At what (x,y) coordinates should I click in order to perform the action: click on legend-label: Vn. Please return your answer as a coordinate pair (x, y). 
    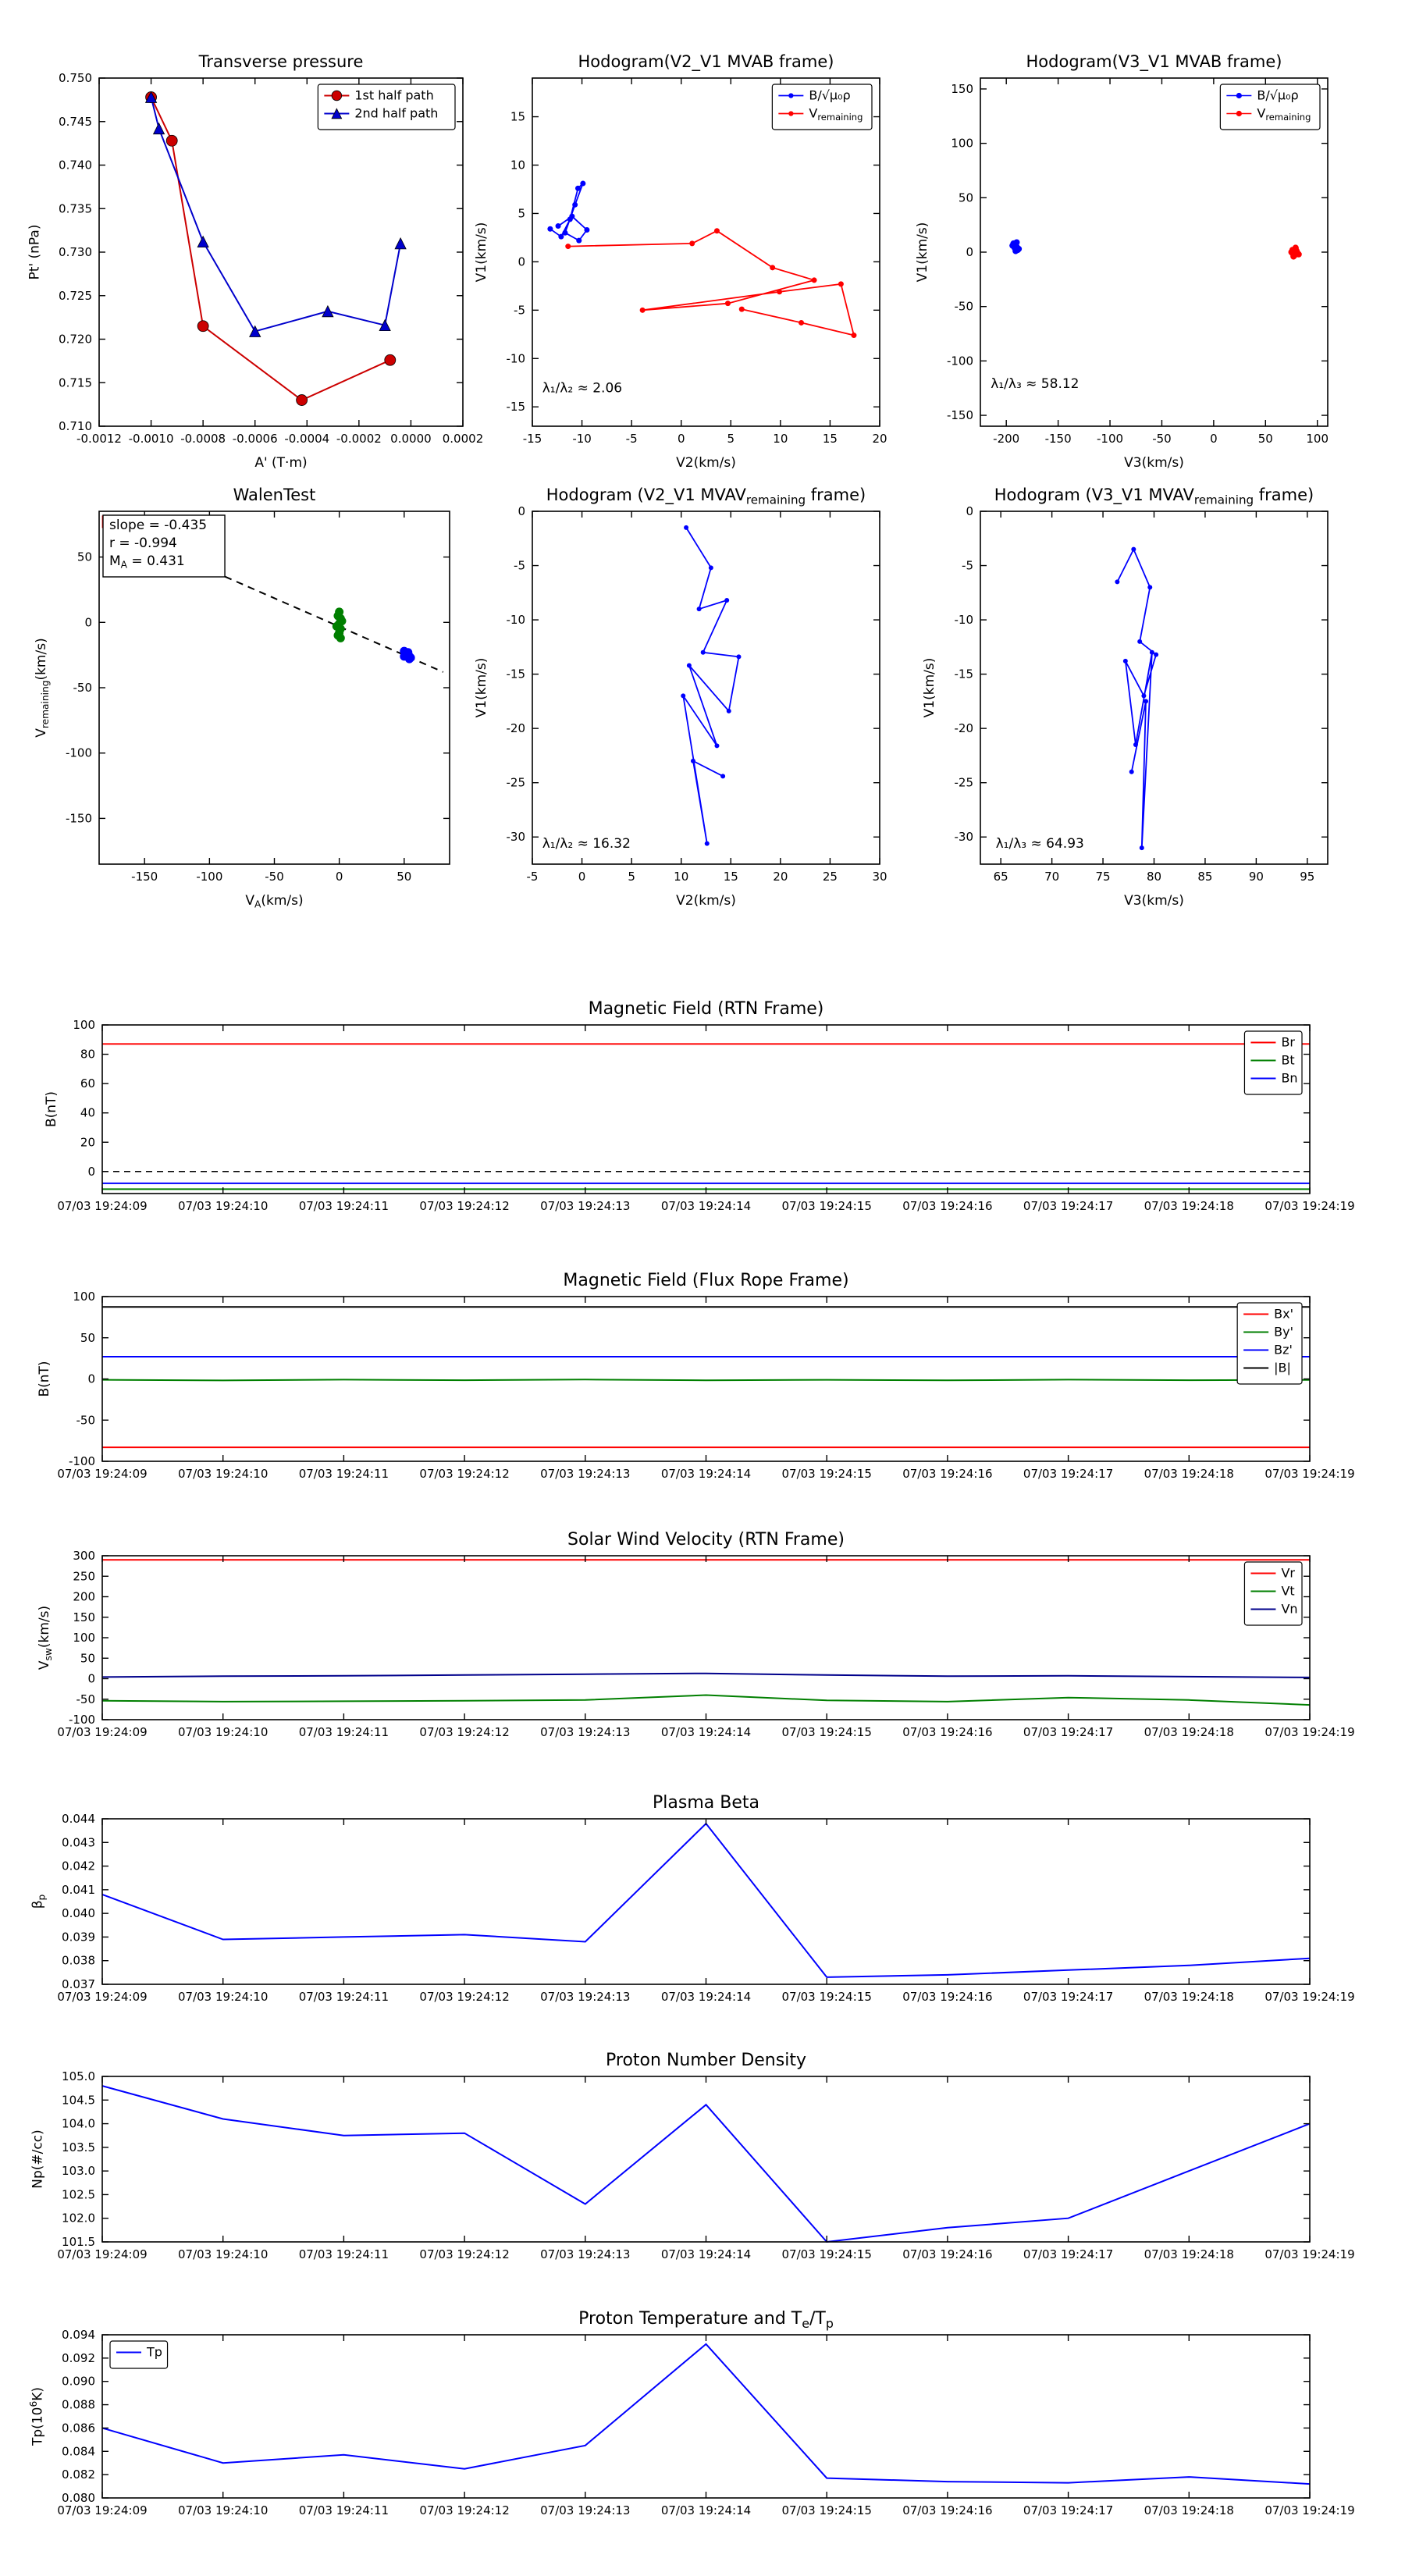
    Looking at the image, I should click on (1289, 1609).